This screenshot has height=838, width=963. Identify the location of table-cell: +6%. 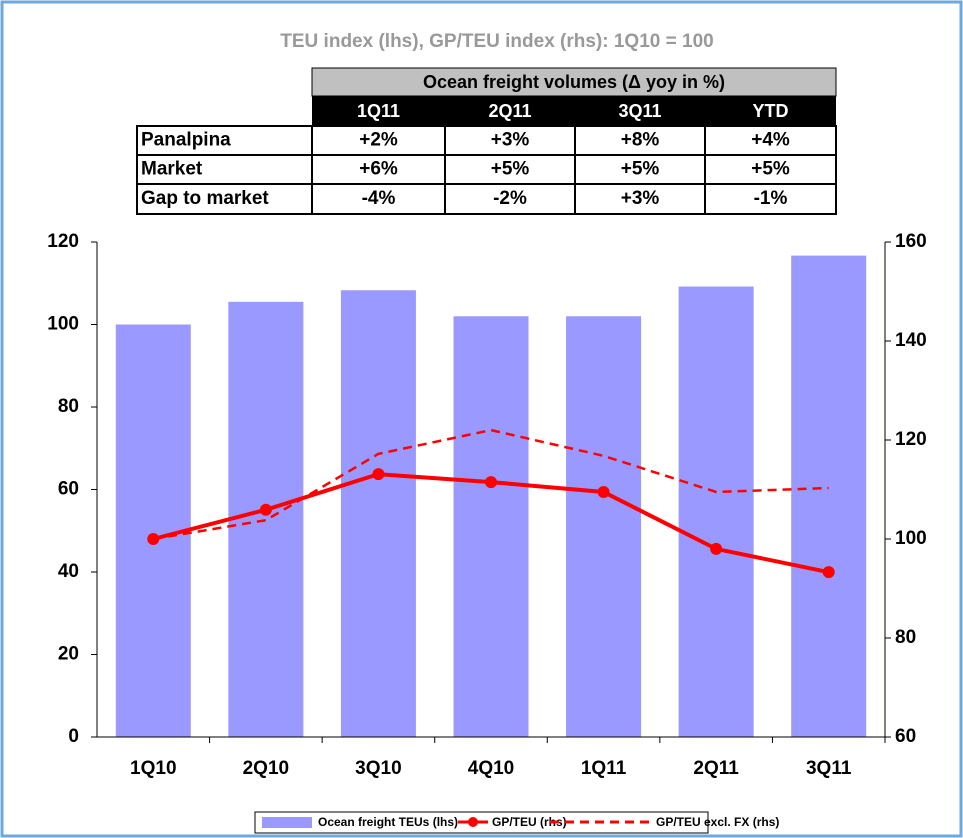
(378, 169).